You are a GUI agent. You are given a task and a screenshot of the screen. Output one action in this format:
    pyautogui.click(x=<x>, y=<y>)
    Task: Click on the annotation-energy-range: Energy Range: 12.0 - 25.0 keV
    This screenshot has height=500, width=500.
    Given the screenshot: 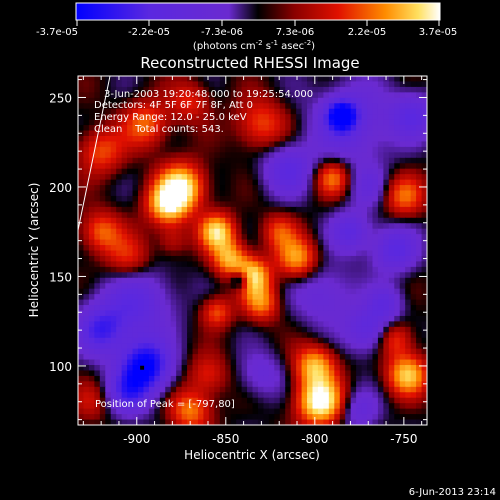 What is the action you would take?
    pyautogui.click(x=170, y=117)
    